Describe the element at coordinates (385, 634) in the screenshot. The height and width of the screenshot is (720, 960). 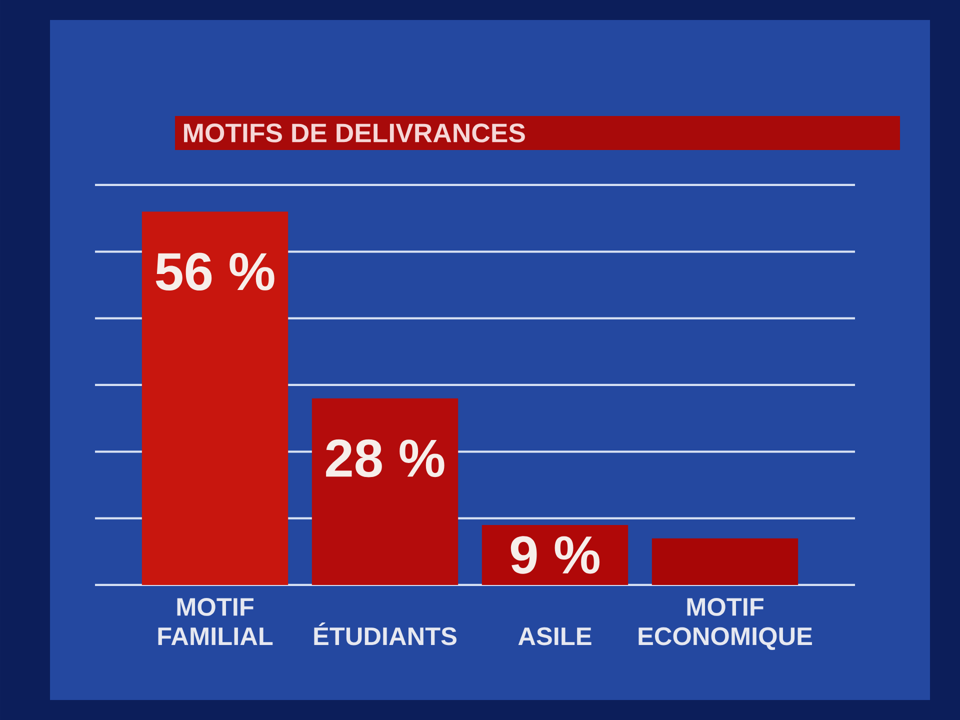
I see `x-tick-label: ÉTUDIANTS` at that location.